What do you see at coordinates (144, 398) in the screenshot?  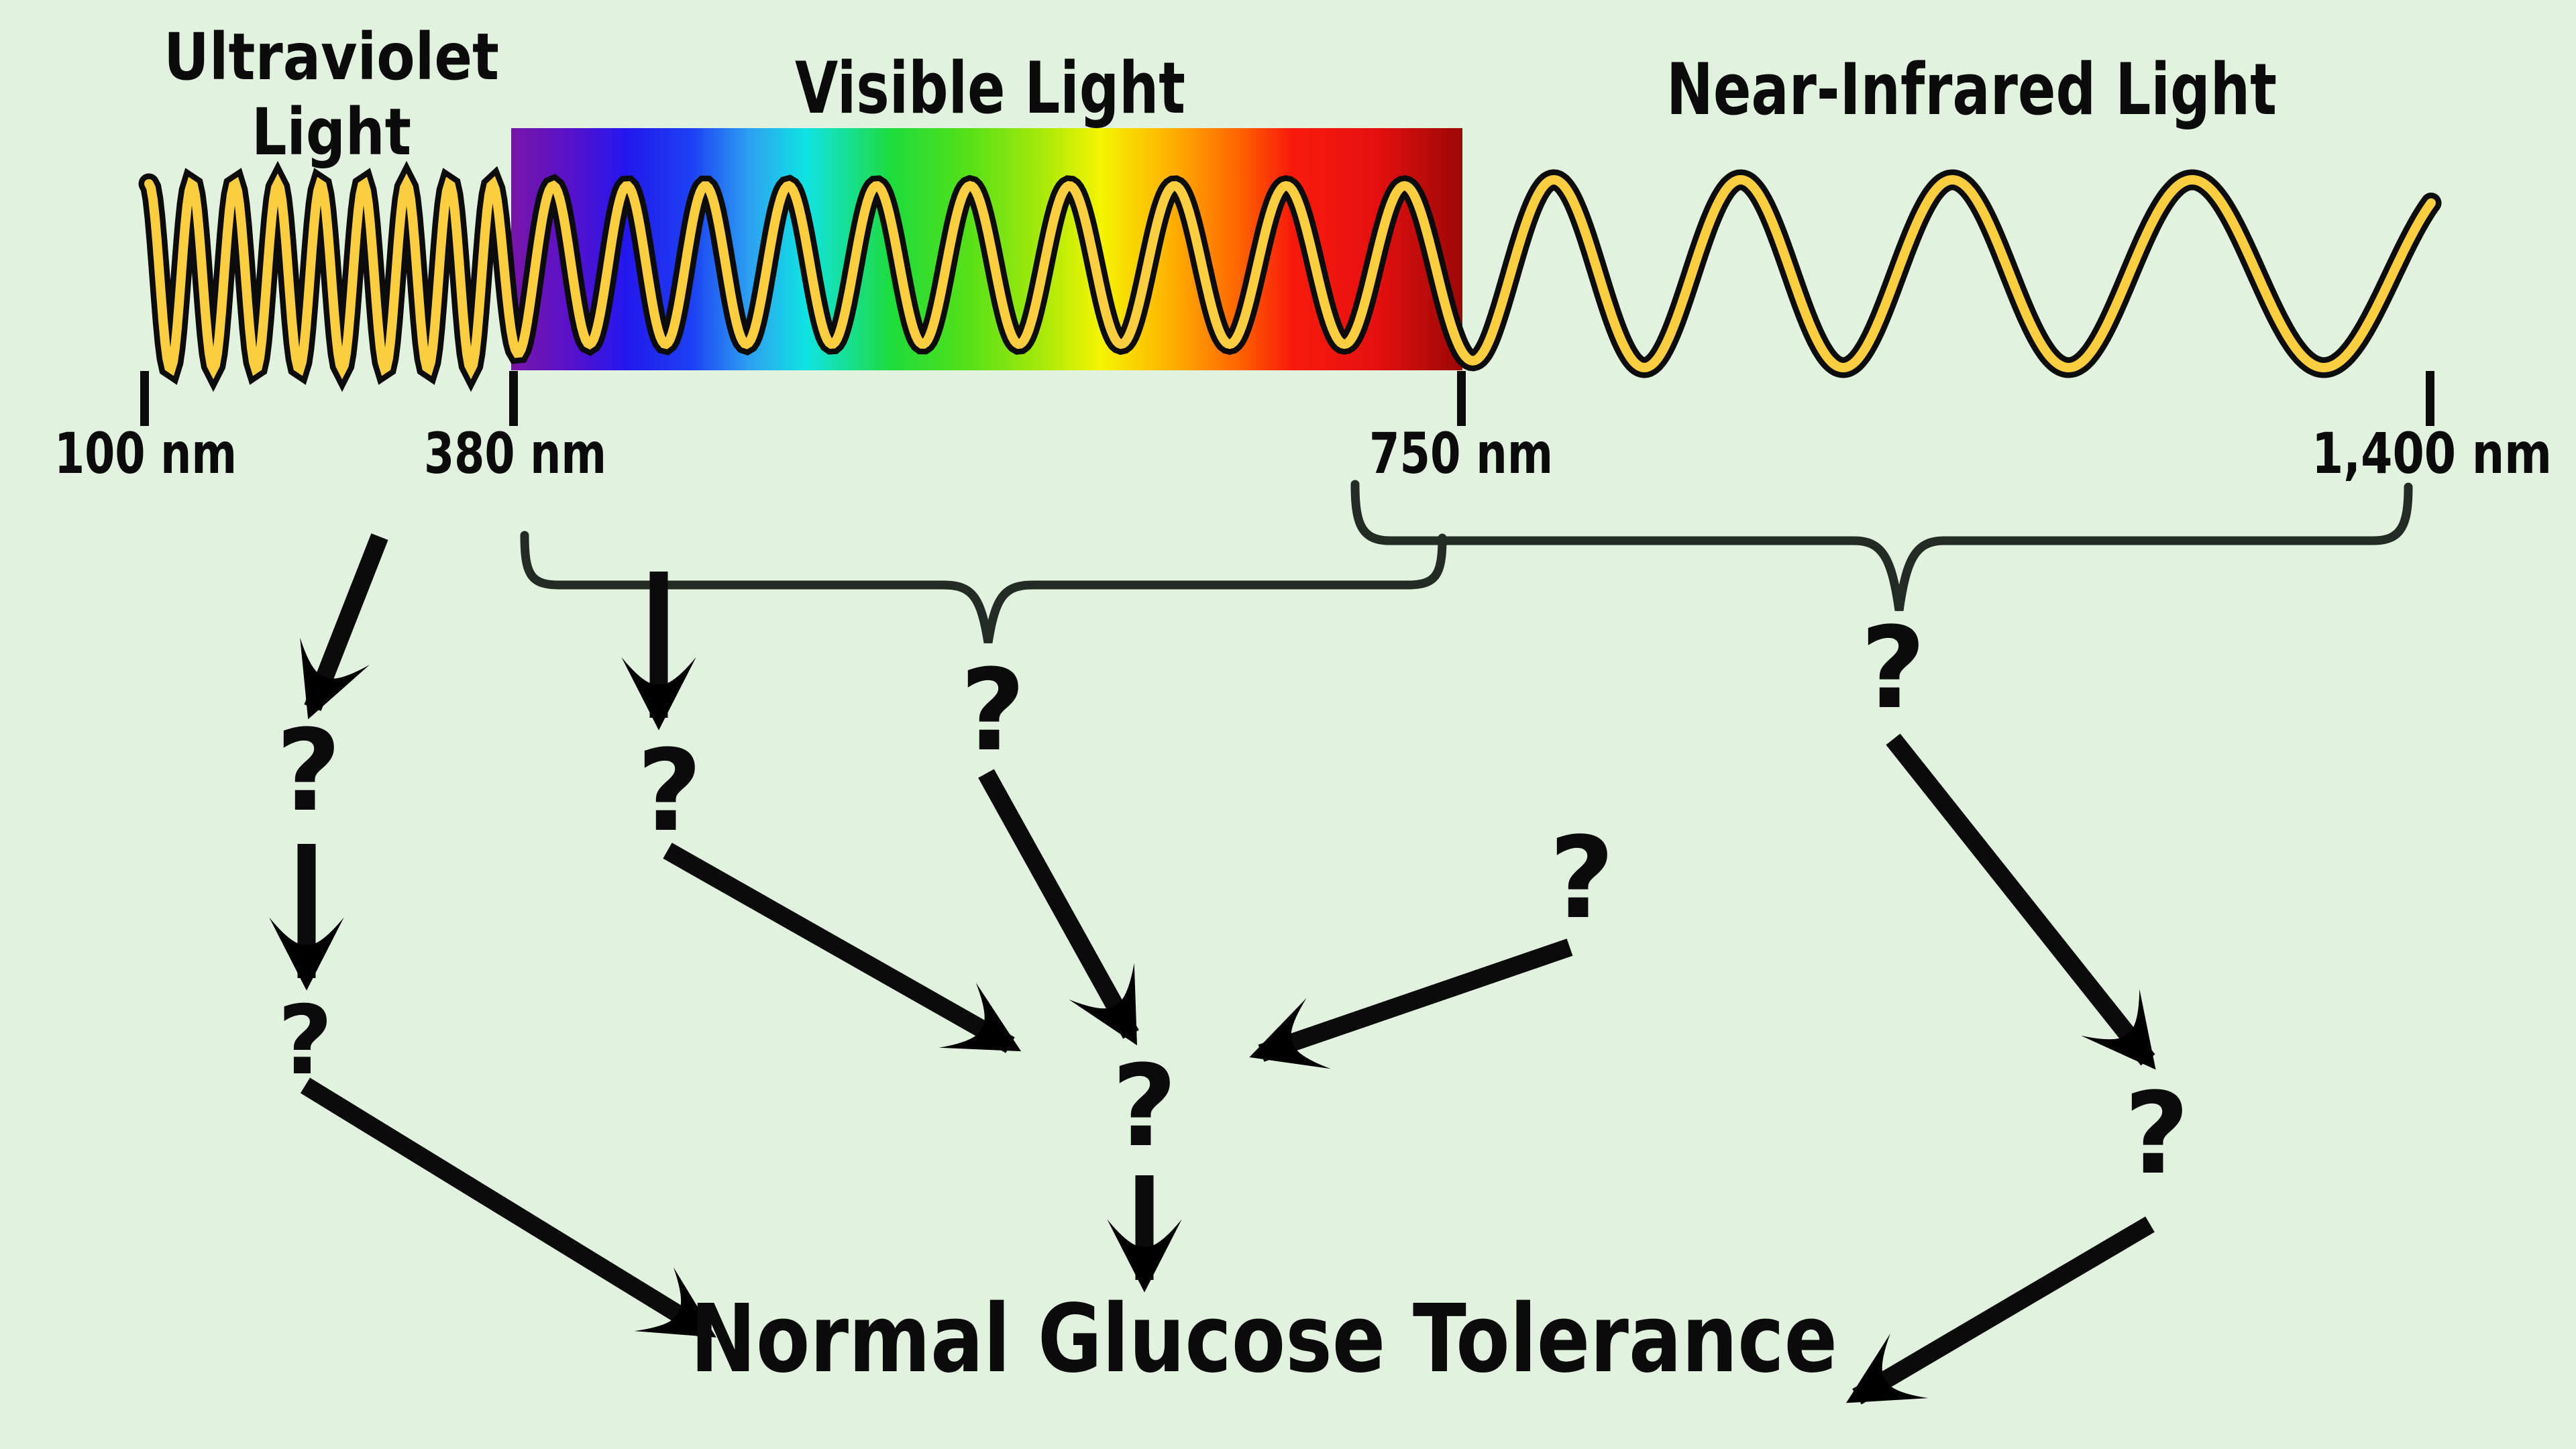 I see `tick-100nm` at bounding box center [144, 398].